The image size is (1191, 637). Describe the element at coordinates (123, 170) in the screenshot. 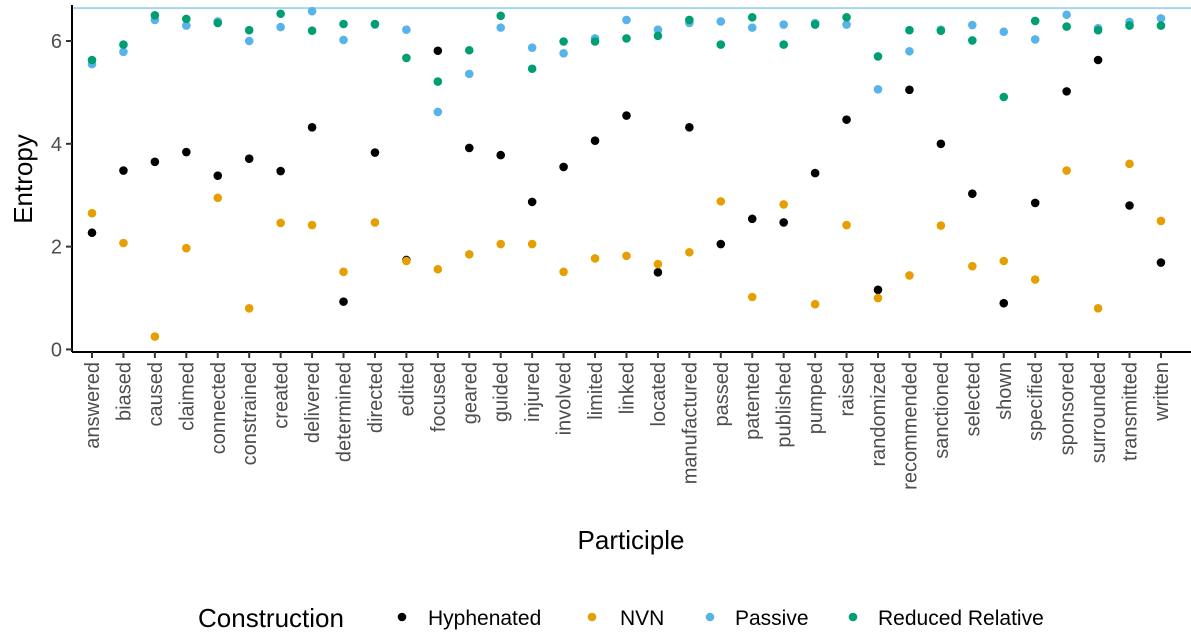

I see `point-hyphenated-biased` at that location.